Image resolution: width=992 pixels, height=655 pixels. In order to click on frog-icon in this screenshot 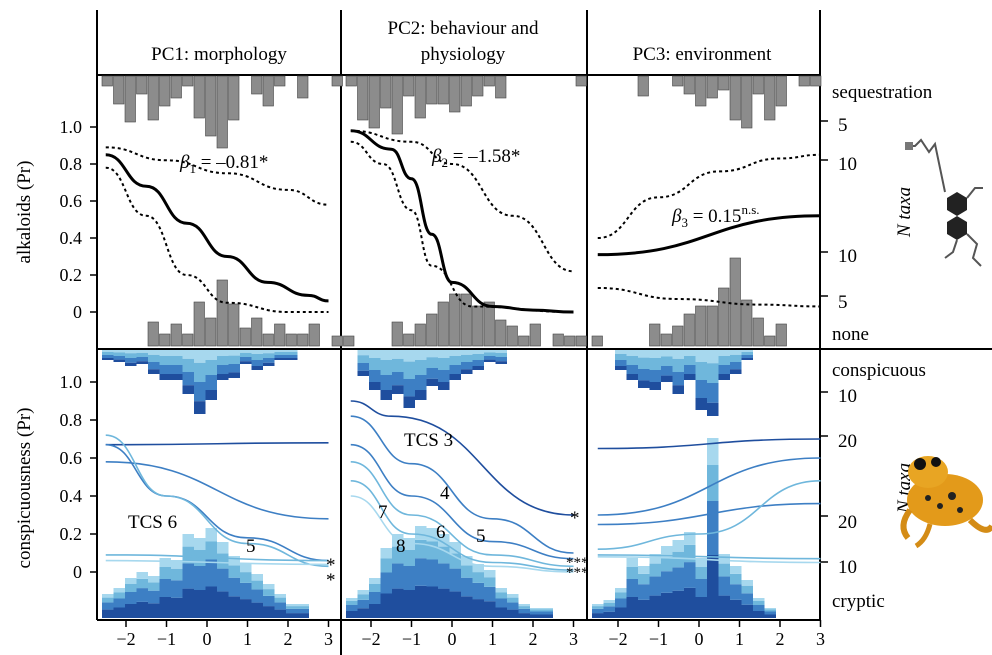, I will do `click(946, 502)`.